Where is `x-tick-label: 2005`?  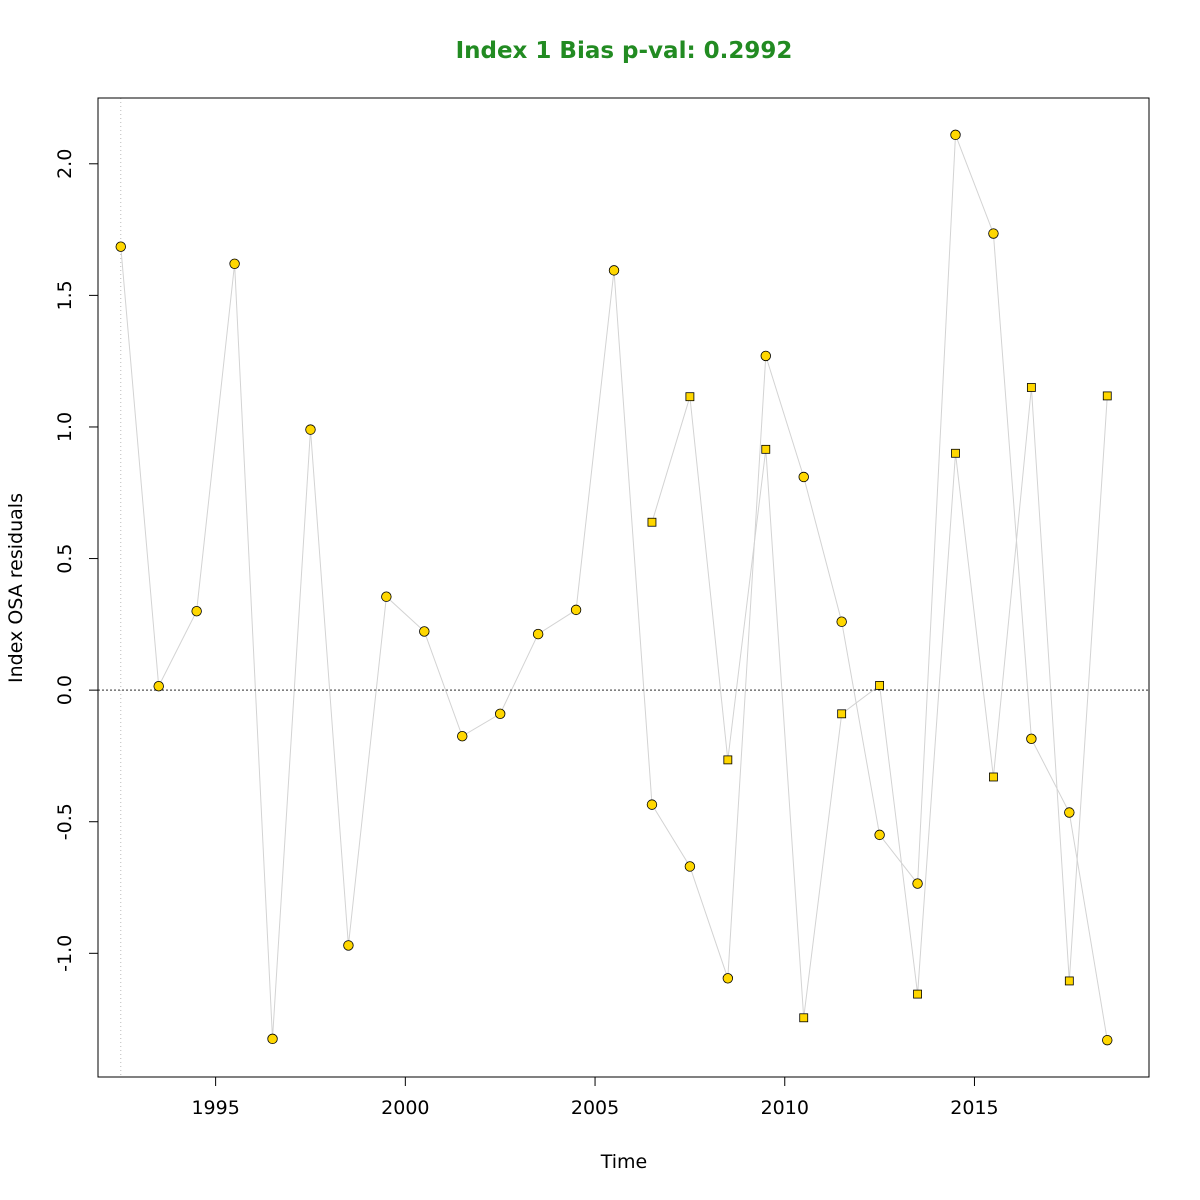 x-tick-label: 2005 is located at coordinates (595, 1108).